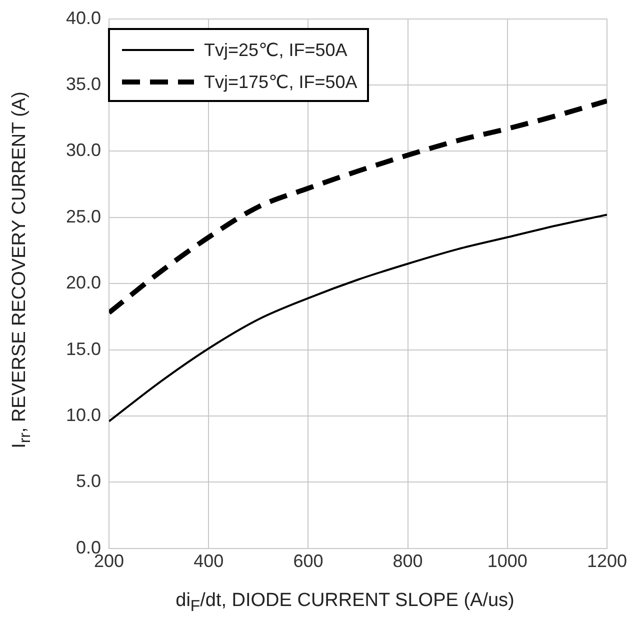  Describe the element at coordinates (308, 561) in the screenshot. I see `x-tick-label: 600` at that location.